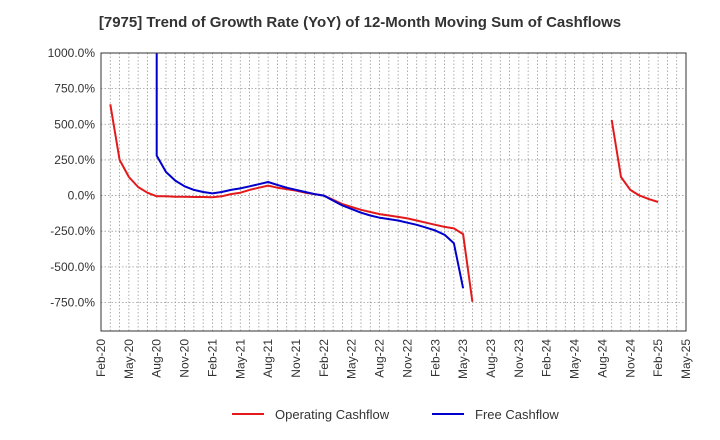  What do you see at coordinates (380, 358) in the screenshot?
I see `x-tick-label: Aug-22` at bounding box center [380, 358].